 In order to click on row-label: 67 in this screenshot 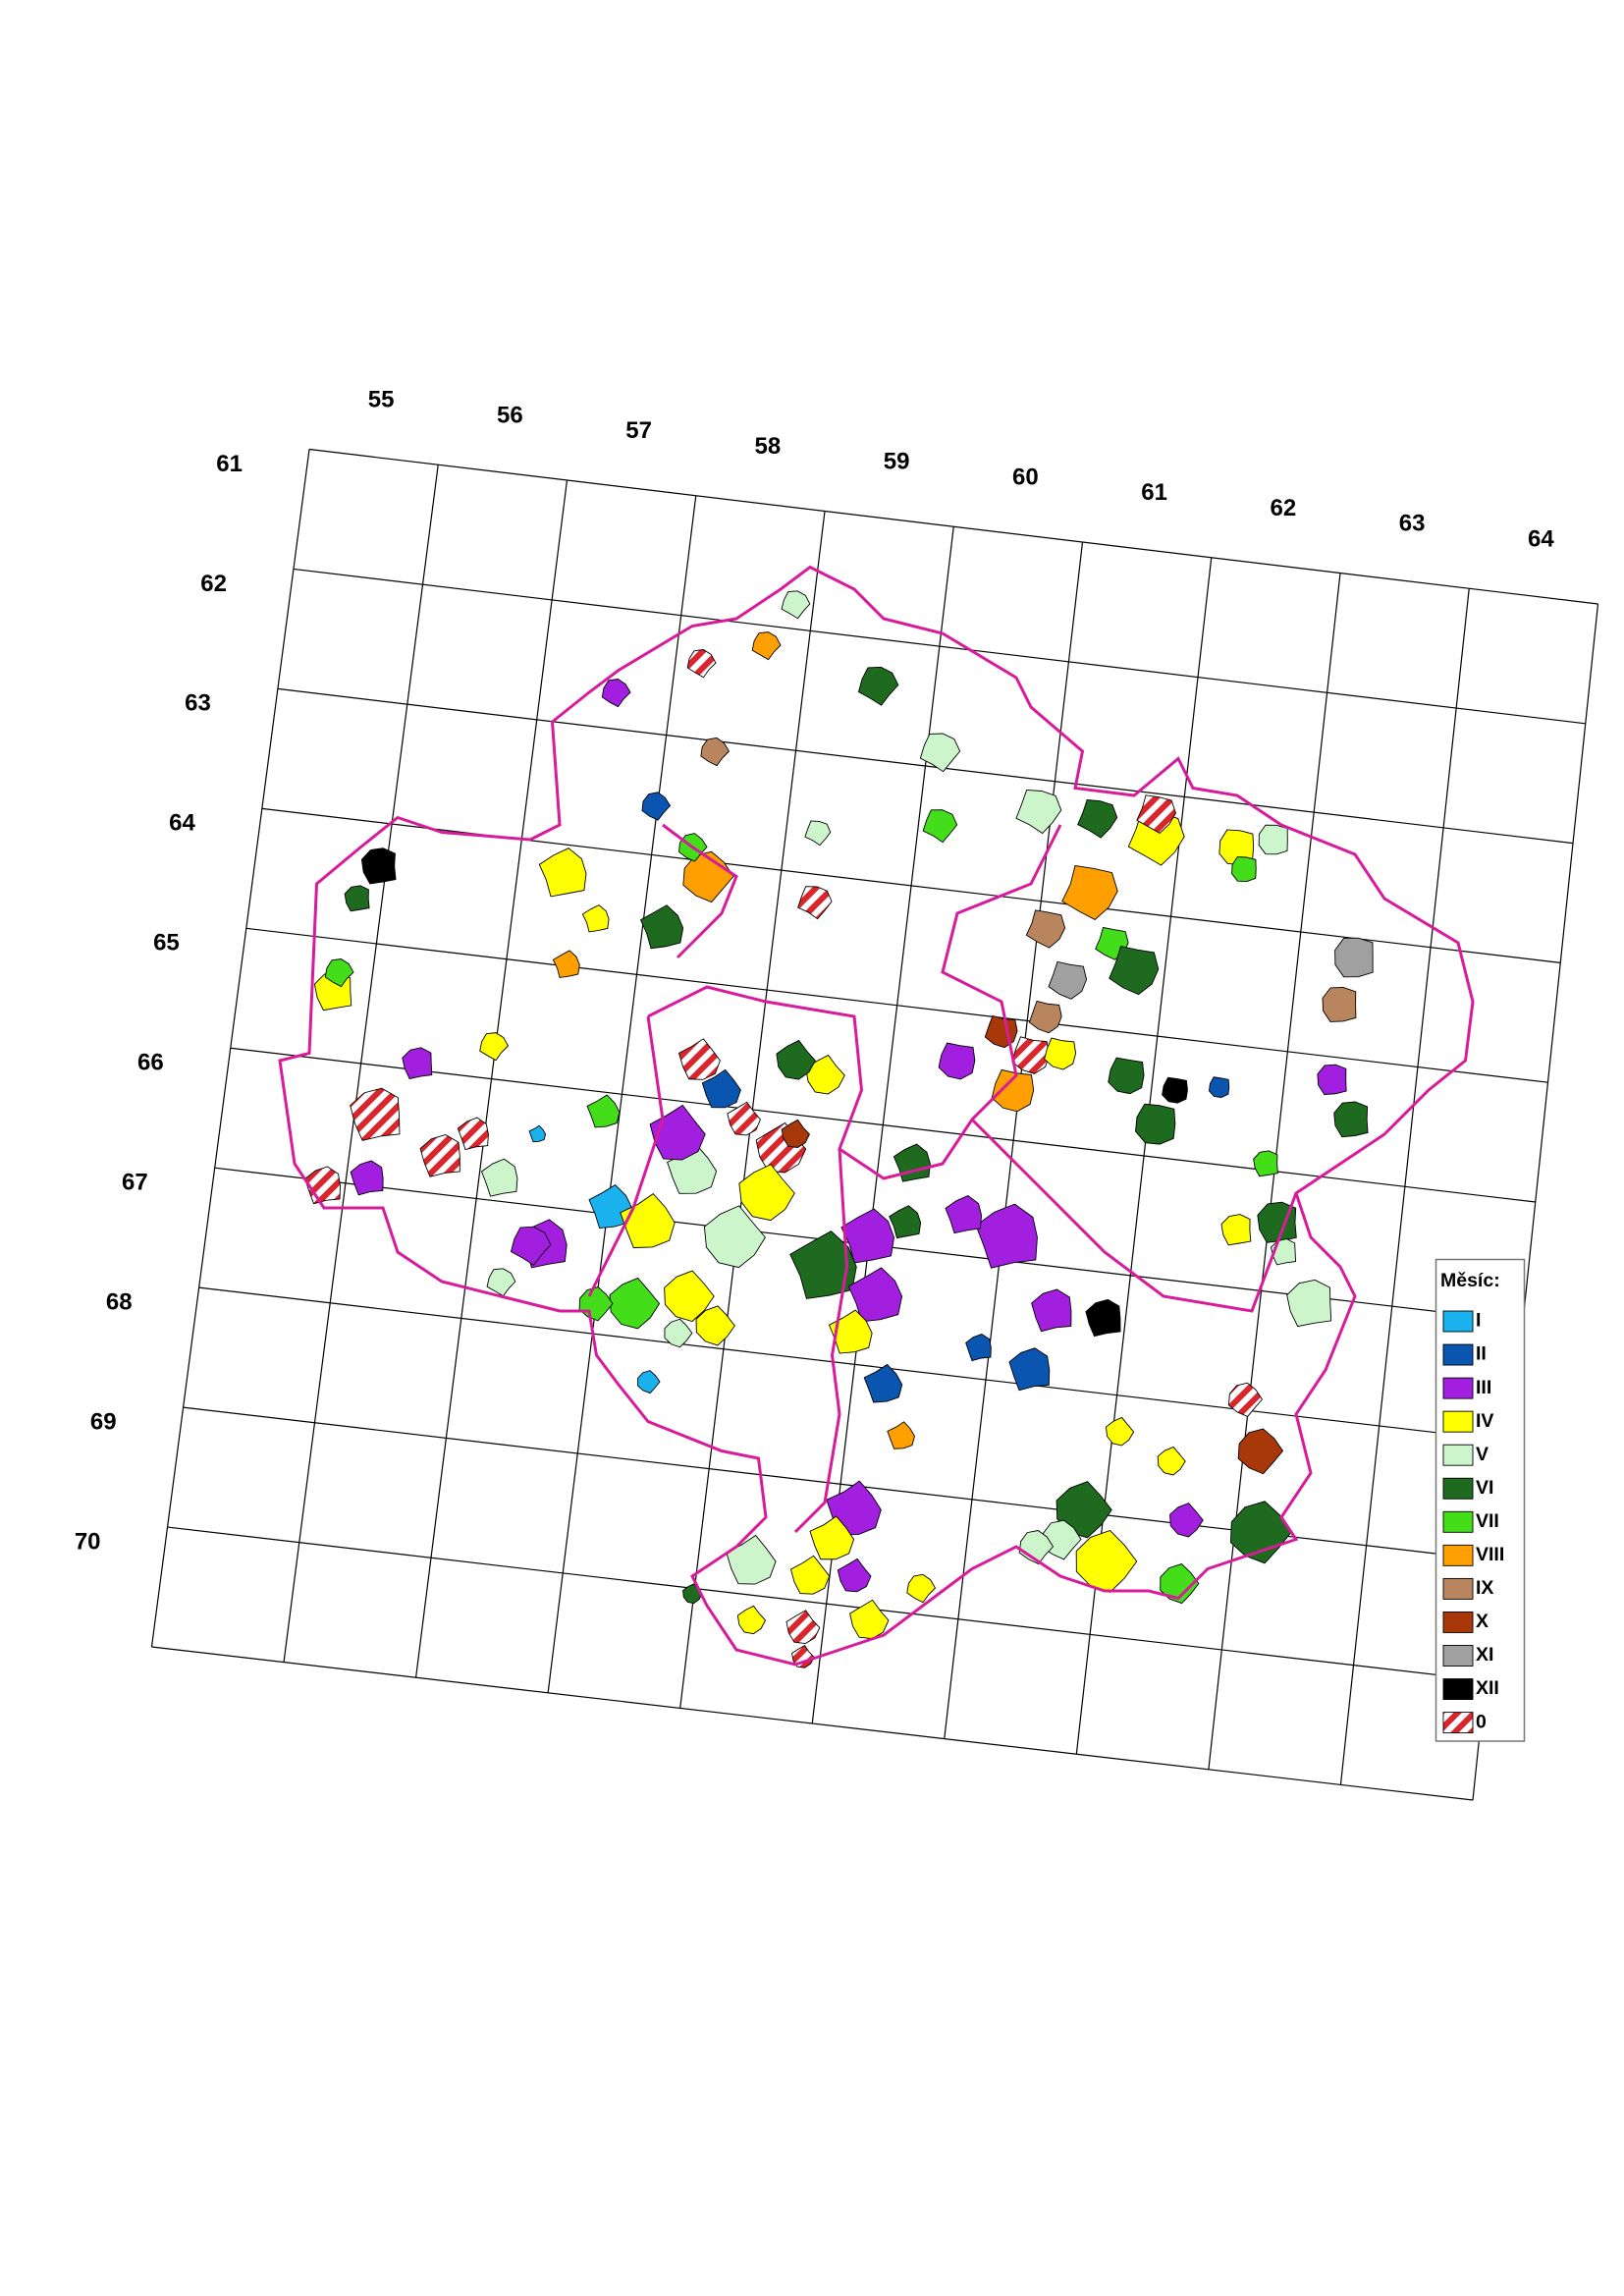, I will do `click(135, 1183)`.